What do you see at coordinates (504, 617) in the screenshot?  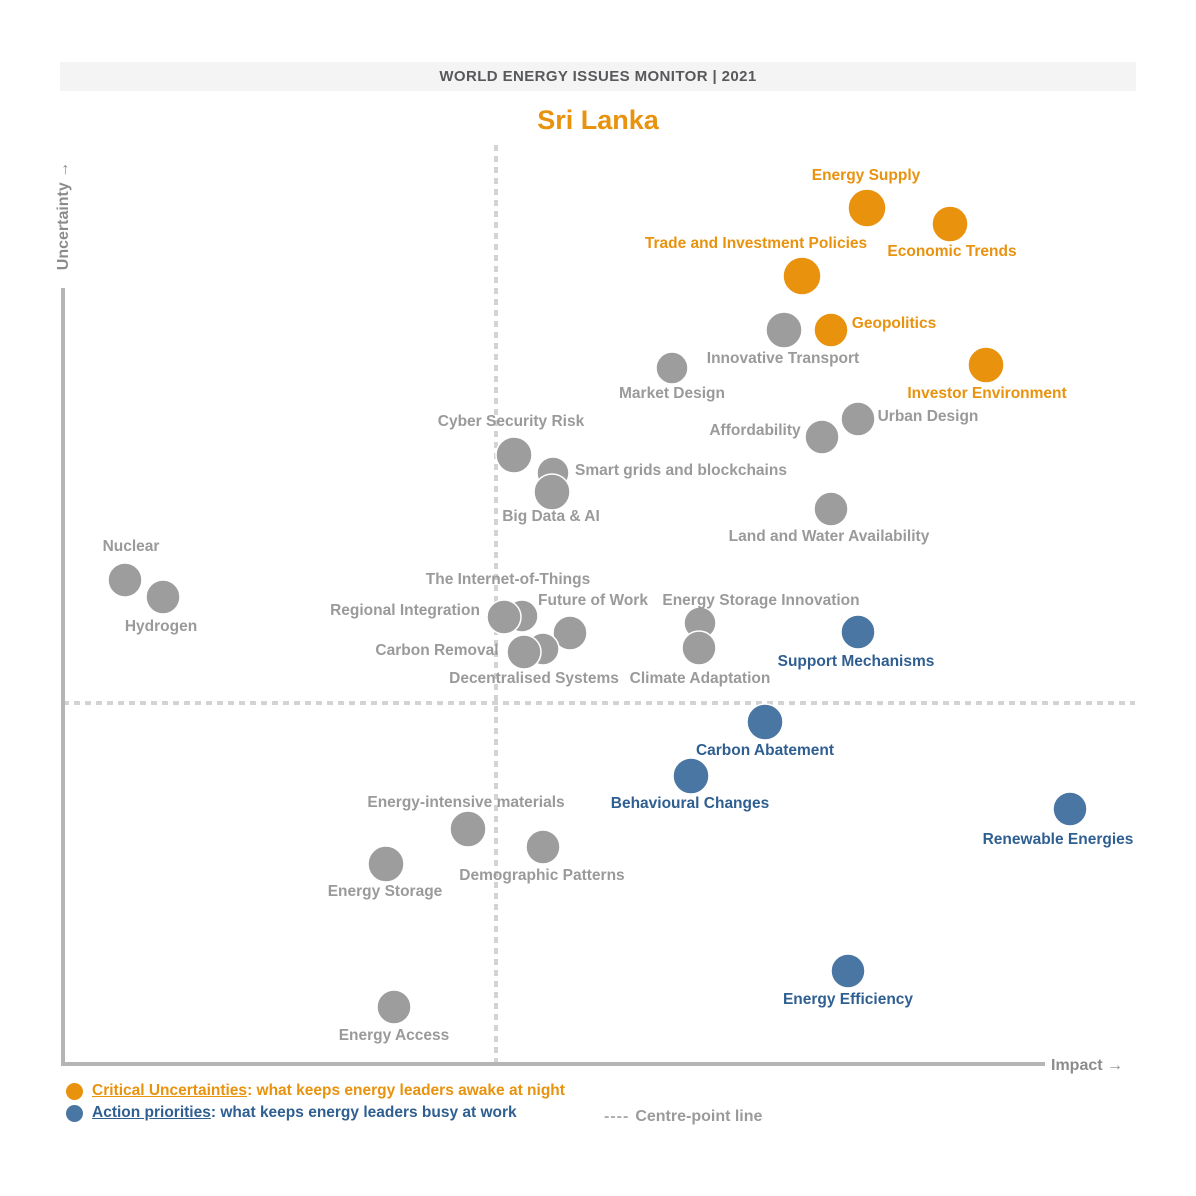 I see `bubble-regional-integration` at bounding box center [504, 617].